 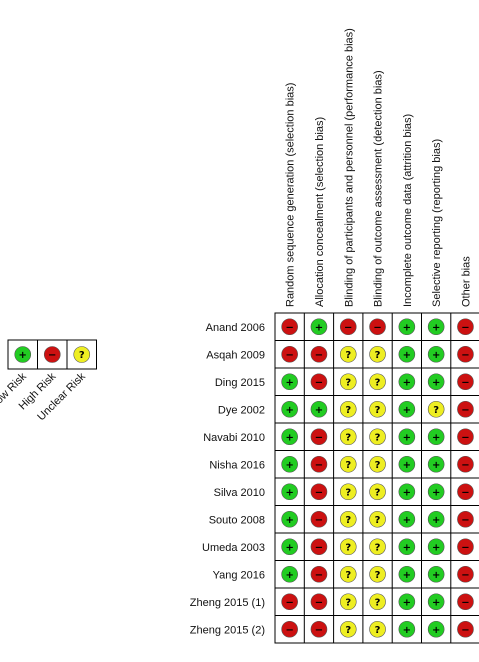 What do you see at coordinates (240, 383) in the screenshot?
I see `study-label: Ding 2015` at bounding box center [240, 383].